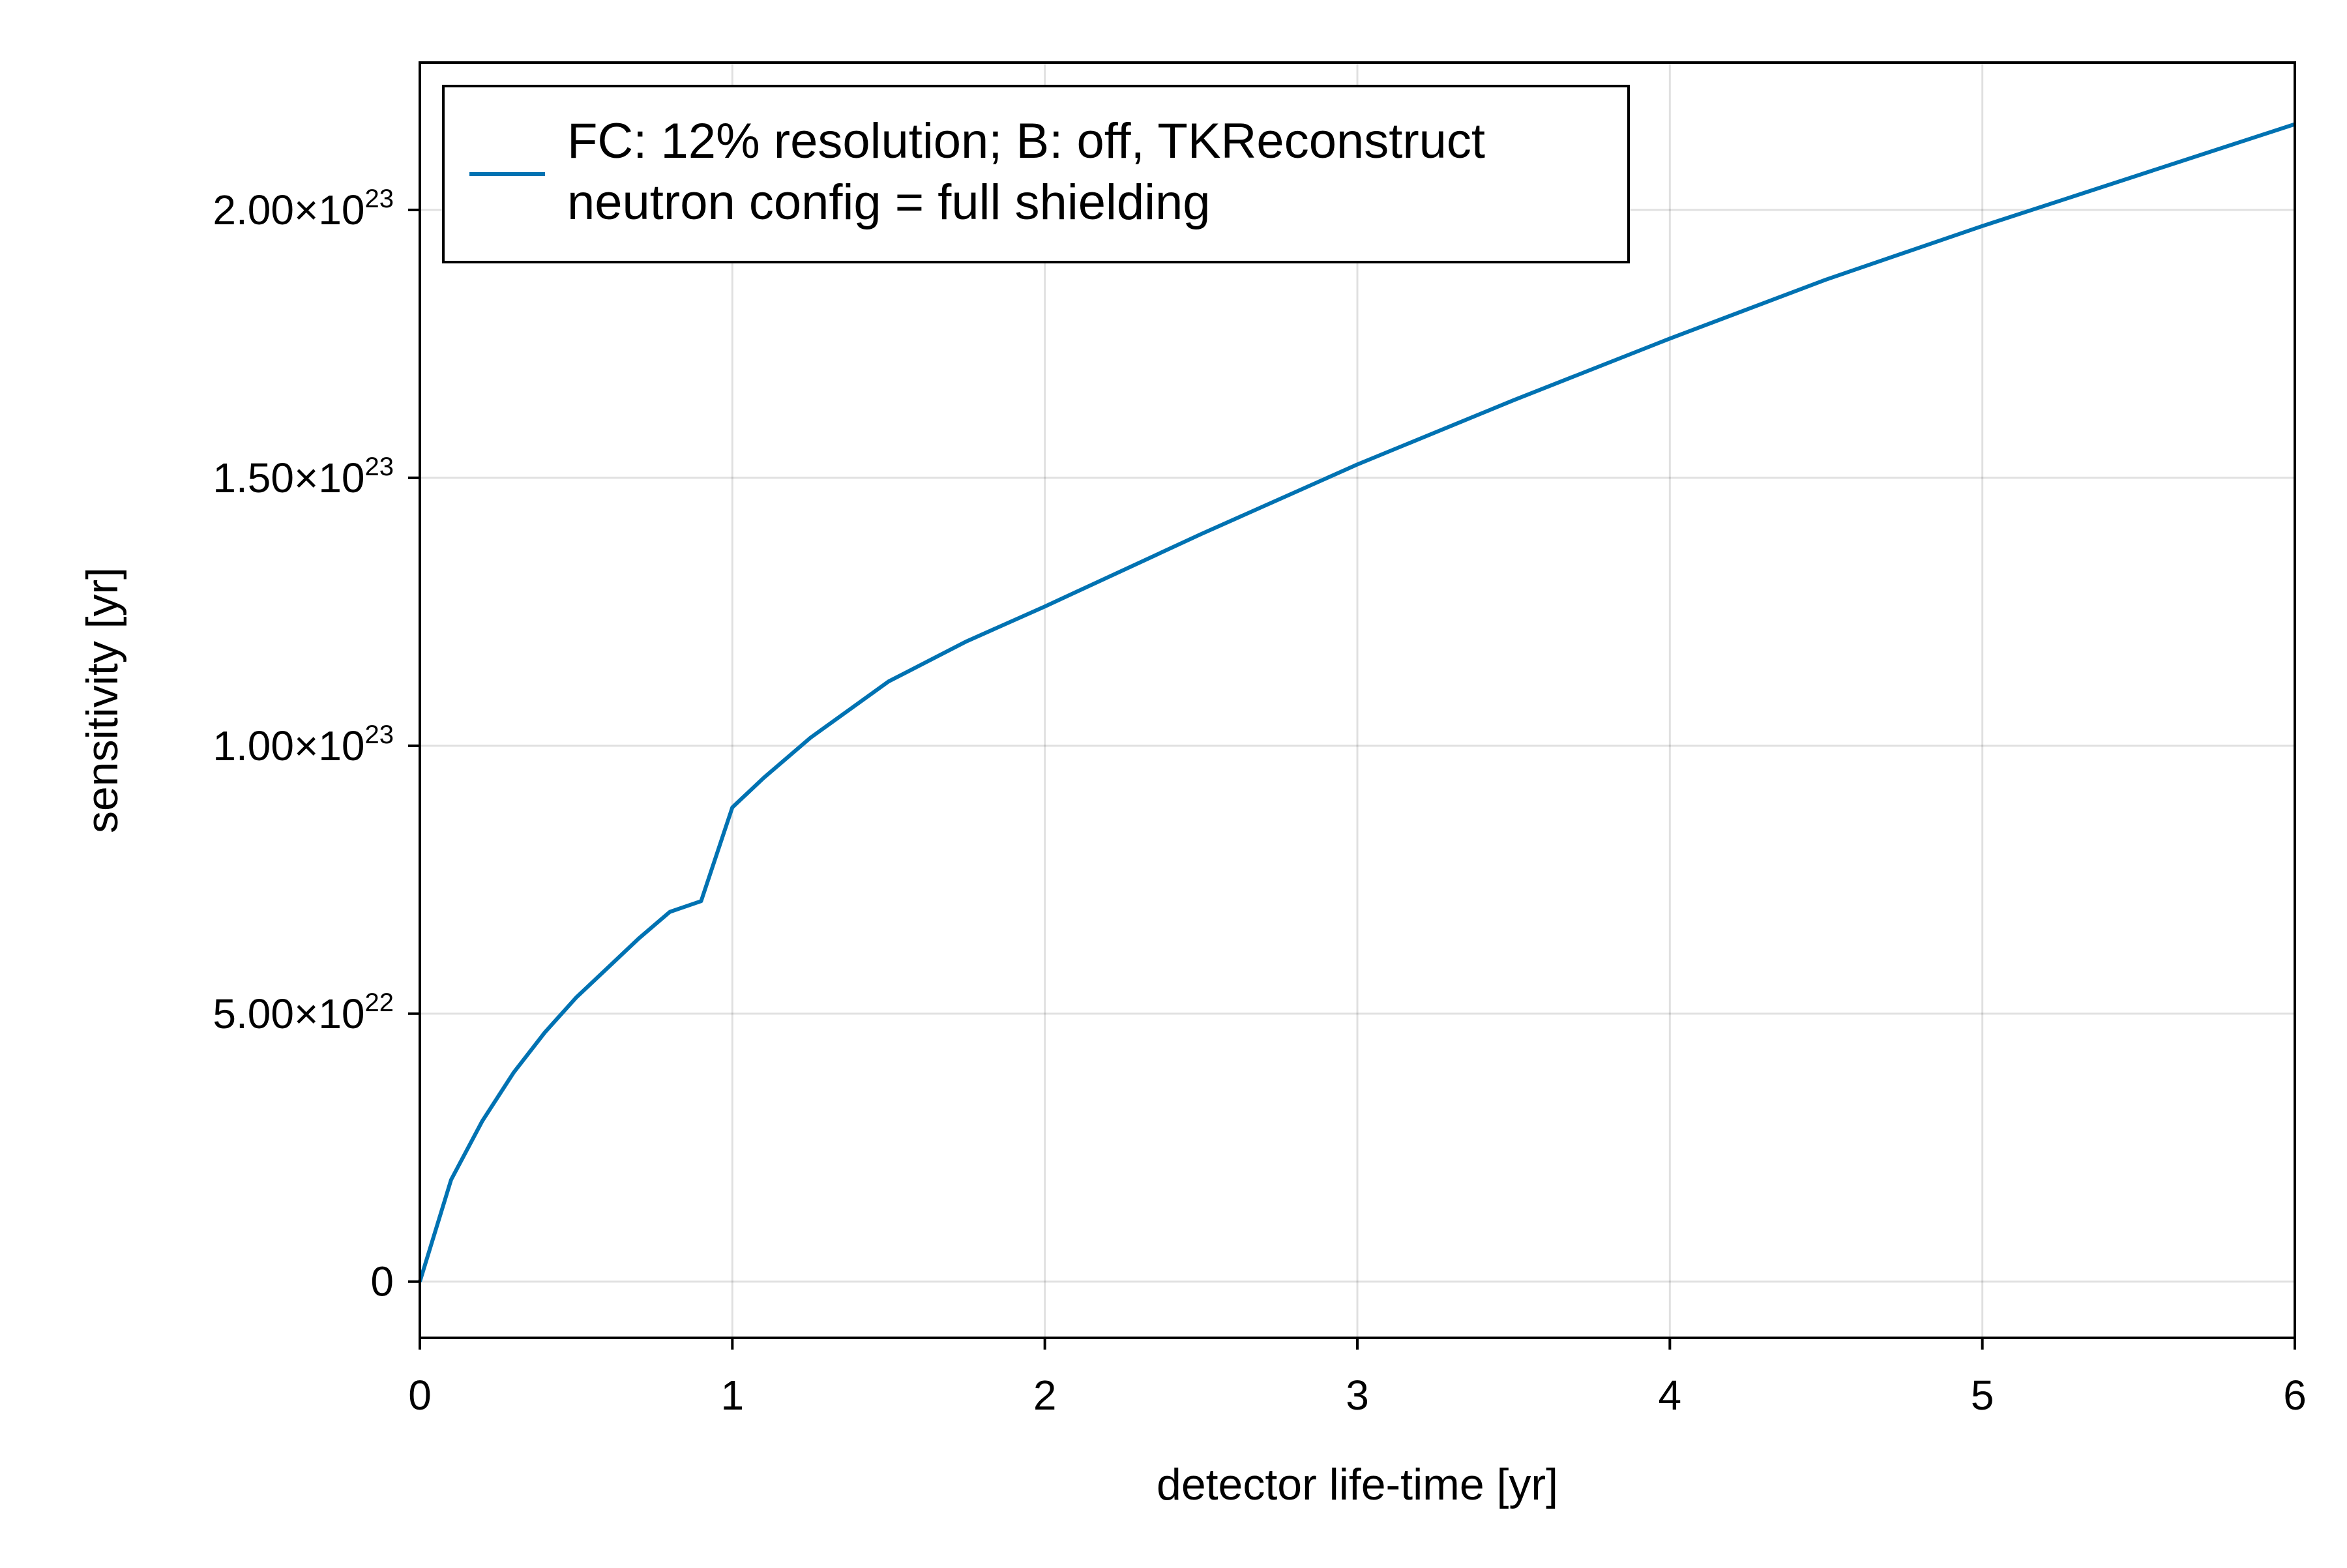 Image resolution: width=2347 pixels, height=1568 pixels. What do you see at coordinates (1358, 1485) in the screenshot?
I see `x-axis-label: detector life-time [yr]` at bounding box center [1358, 1485].